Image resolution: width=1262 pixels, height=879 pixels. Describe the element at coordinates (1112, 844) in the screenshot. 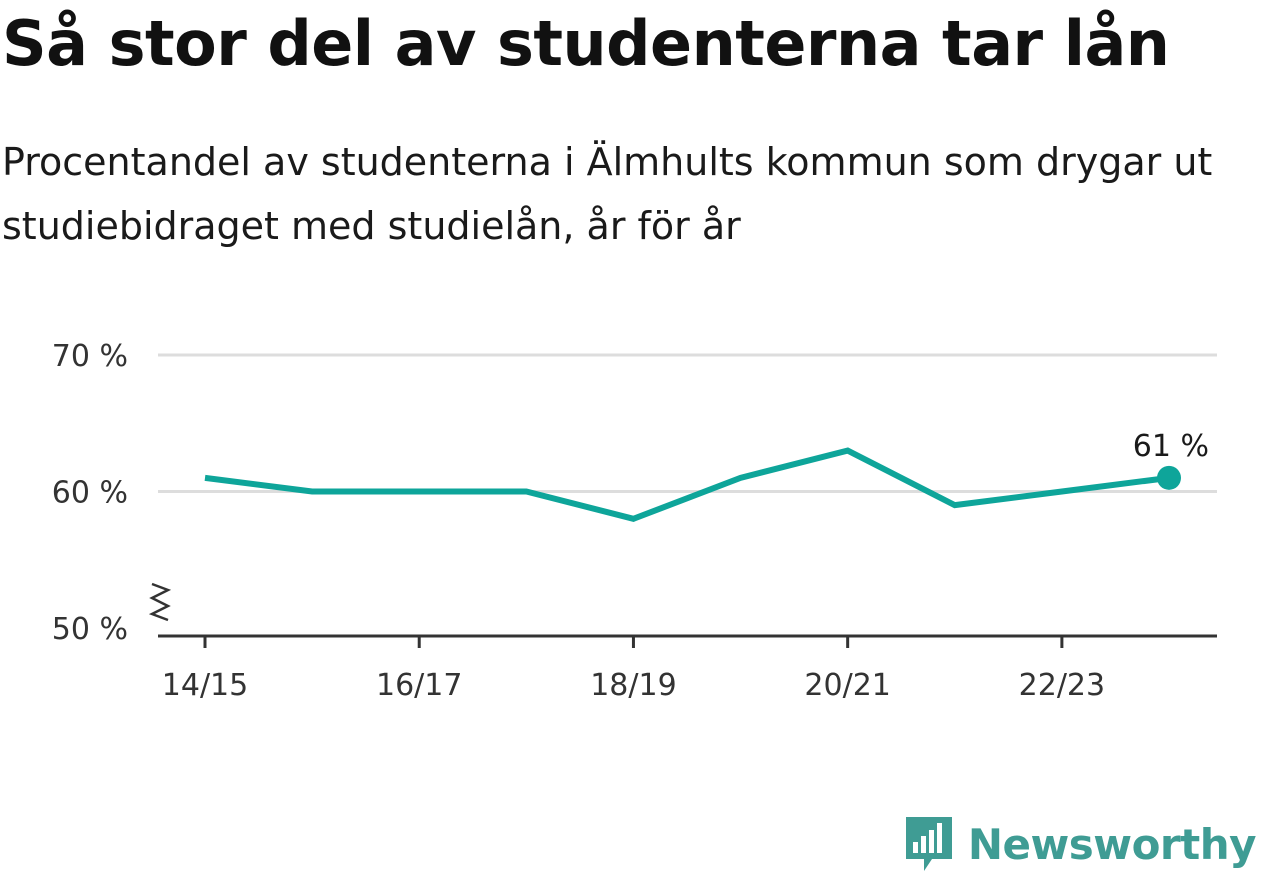

I see `brand-name: Newsworthy` at that location.